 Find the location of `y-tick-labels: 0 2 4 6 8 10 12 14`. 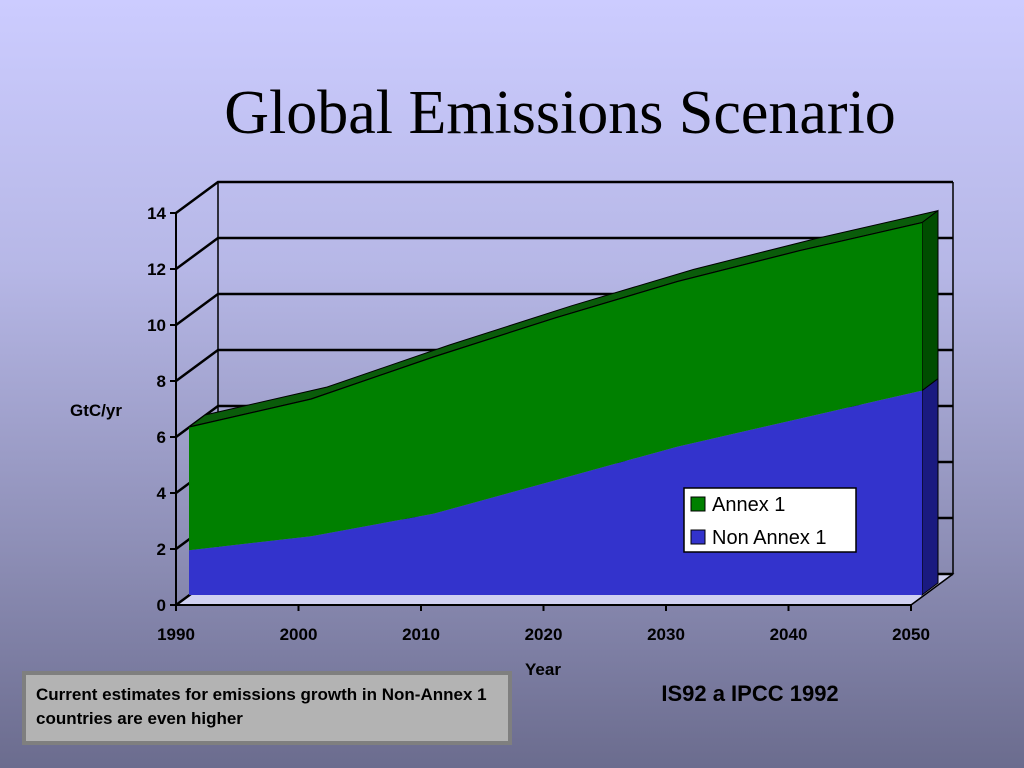

y-tick-labels: 0 2 4 6 8 10 12 14 is located at coordinates (156, 409).